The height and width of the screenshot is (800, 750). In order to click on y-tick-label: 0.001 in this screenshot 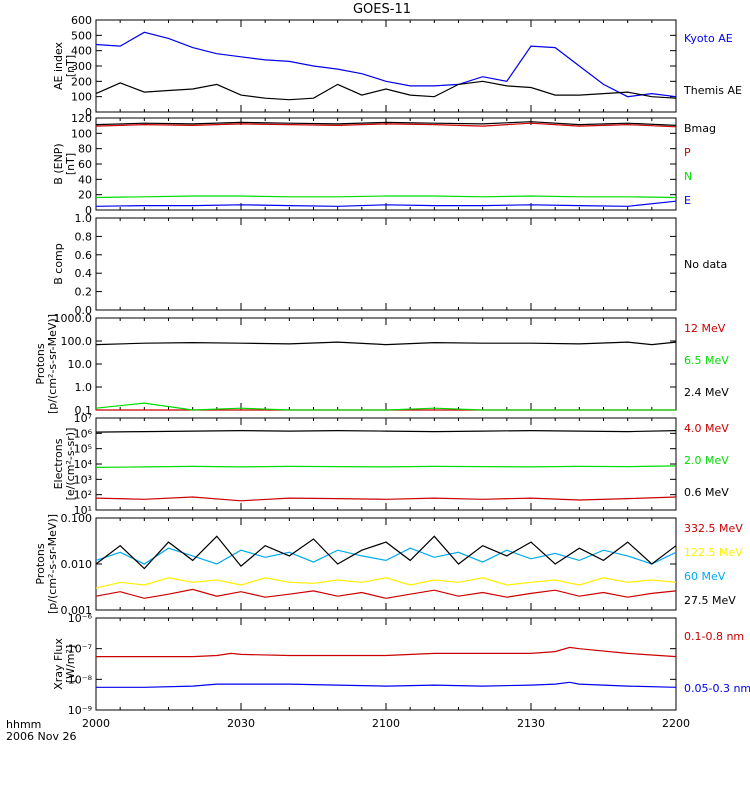, I will do `click(77, 610)`.